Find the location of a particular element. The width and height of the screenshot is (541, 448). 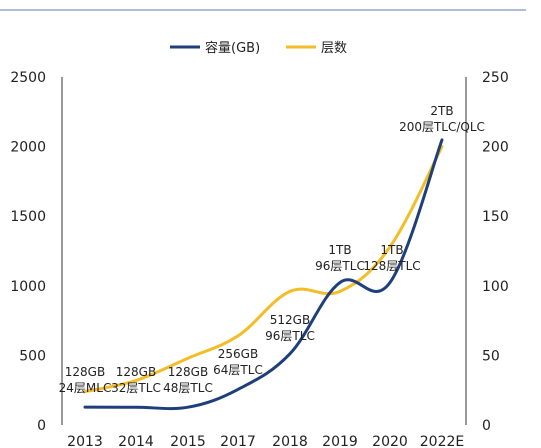

legend-label-capacity: 容量(GB) is located at coordinates (232, 48).